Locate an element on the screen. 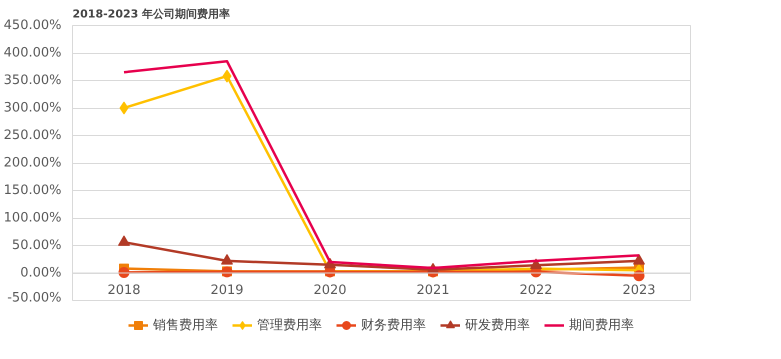  x-tick-label: 2021 is located at coordinates (433, 290).